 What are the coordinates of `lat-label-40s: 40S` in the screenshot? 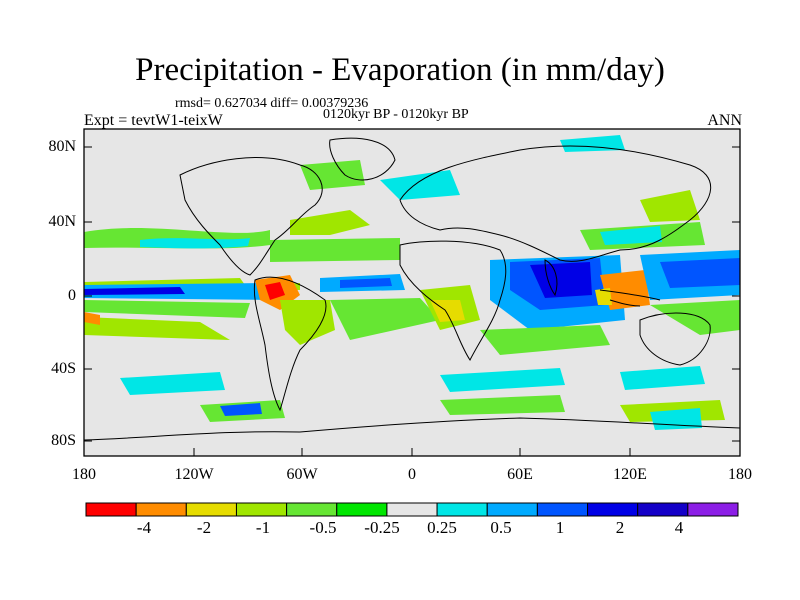 It's located at (63, 368).